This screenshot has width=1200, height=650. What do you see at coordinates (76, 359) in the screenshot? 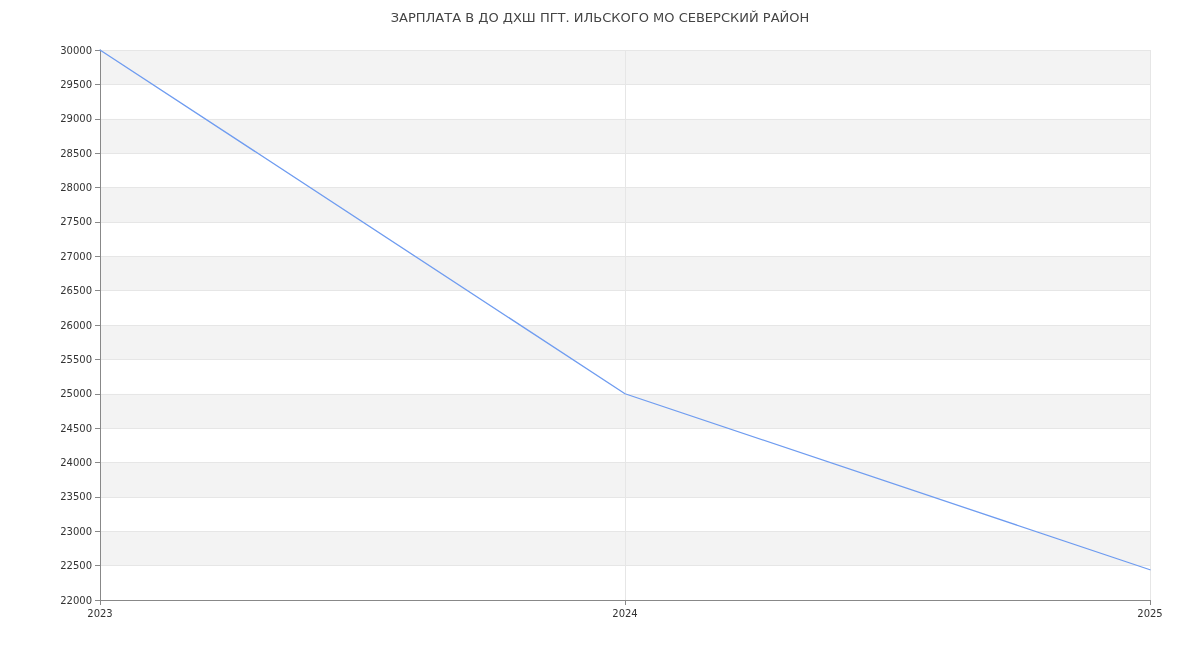
I see `y-tick-label: 25500` at bounding box center [76, 359].